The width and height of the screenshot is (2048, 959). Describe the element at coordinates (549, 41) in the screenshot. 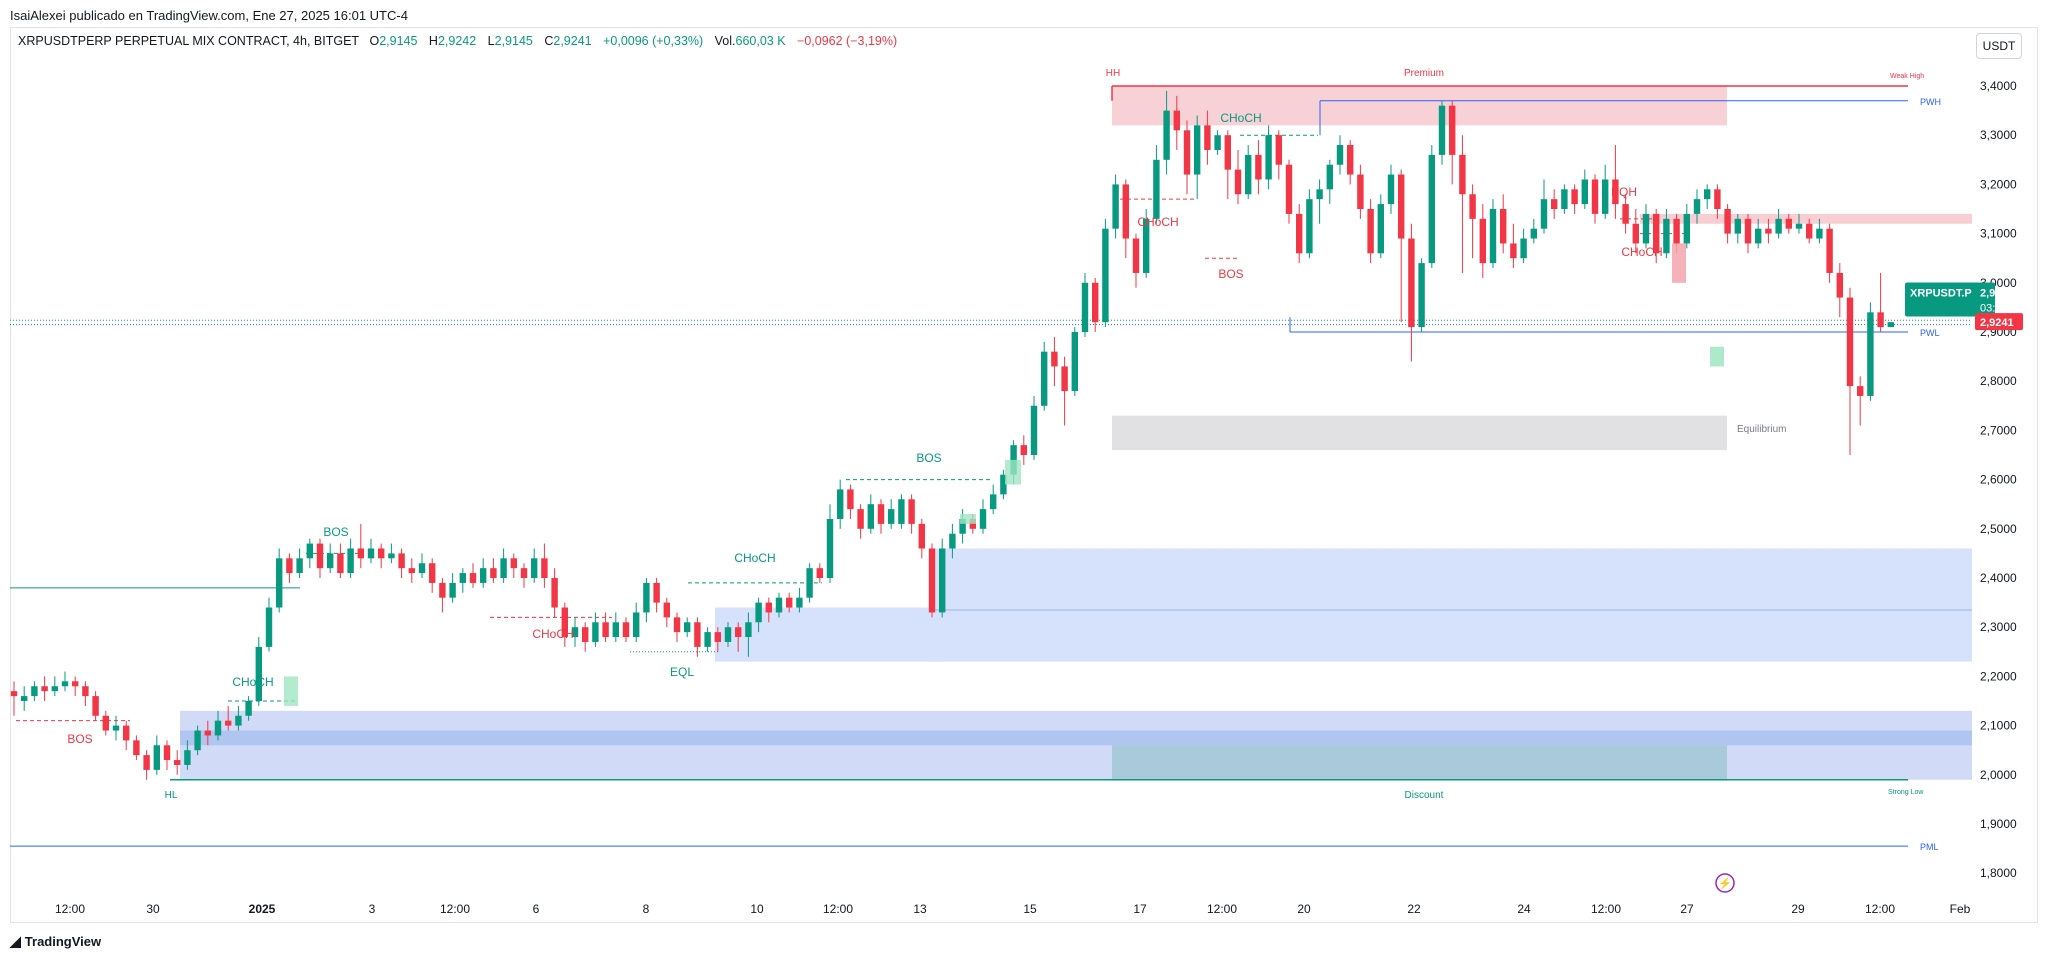

I see `legend-close-label: C` at that location.